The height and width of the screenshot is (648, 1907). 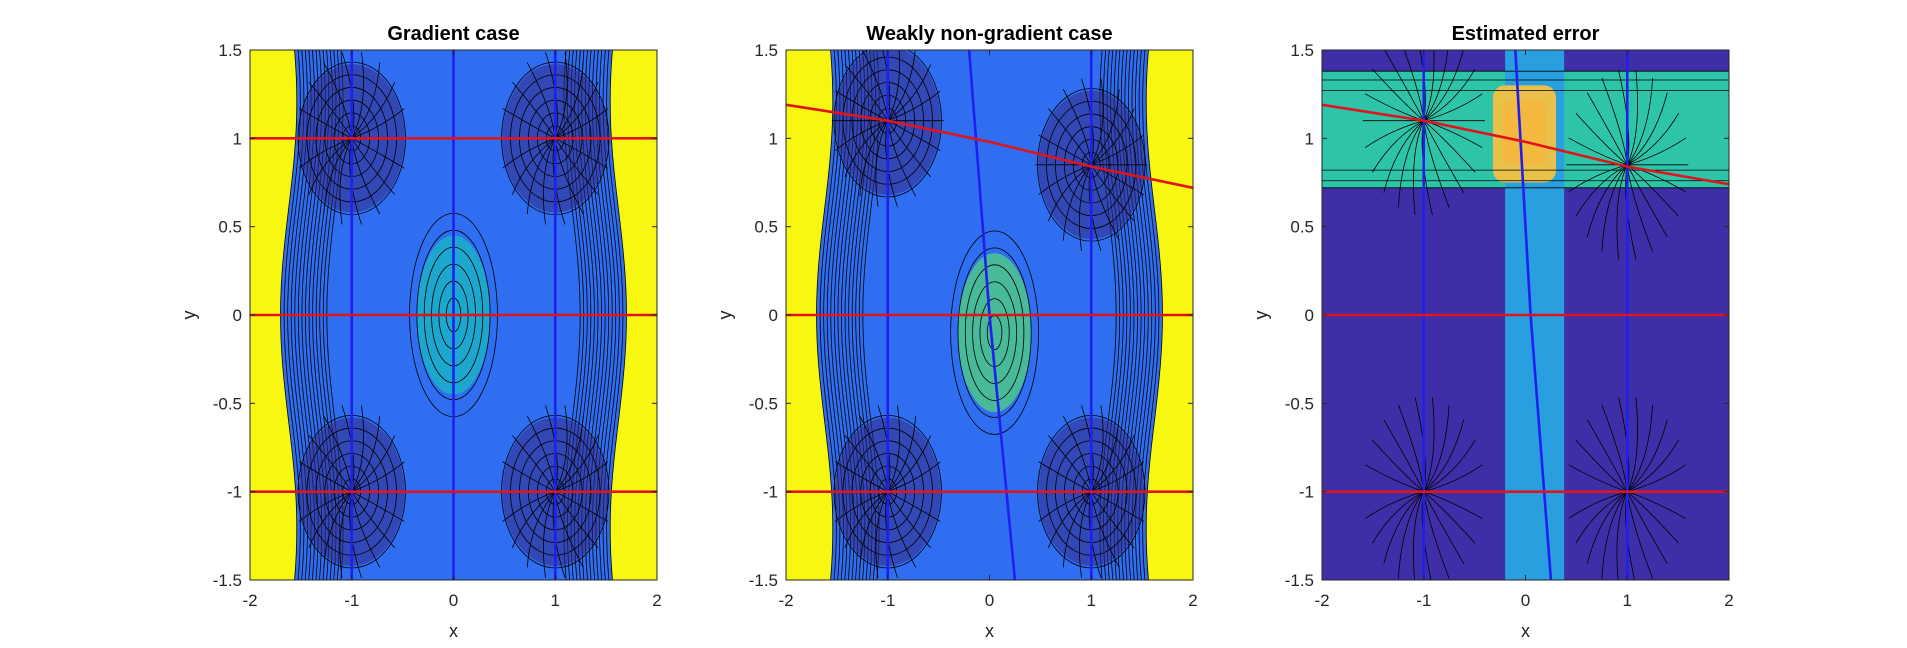 I want to click on center-region, so click(x=994, y=333).